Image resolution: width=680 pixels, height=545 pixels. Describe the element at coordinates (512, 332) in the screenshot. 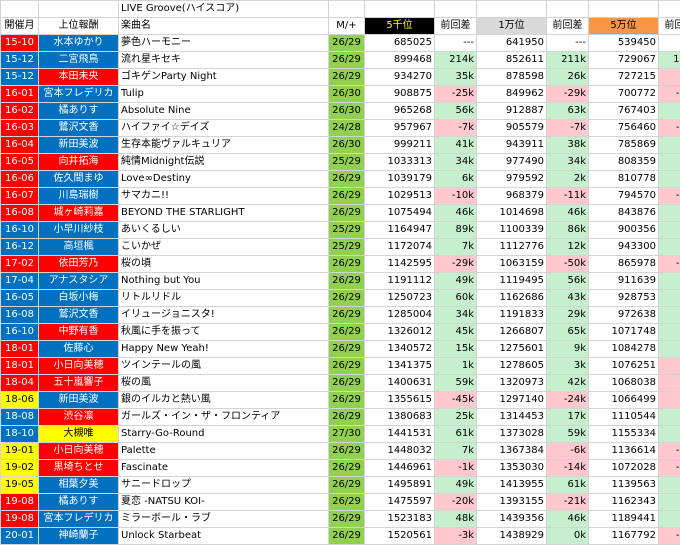

I see `rank-10000-cell: 1266807` at that location.